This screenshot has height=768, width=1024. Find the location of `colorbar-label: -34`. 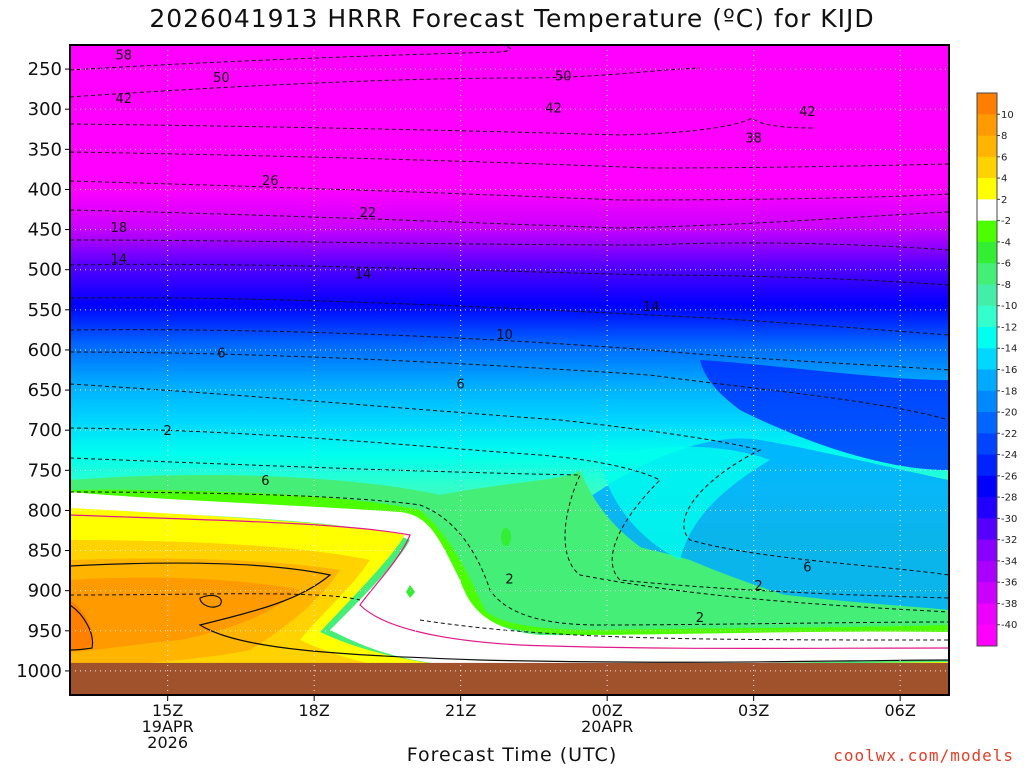

colorbar-label: -34 is located at coordinates (1009, 561).